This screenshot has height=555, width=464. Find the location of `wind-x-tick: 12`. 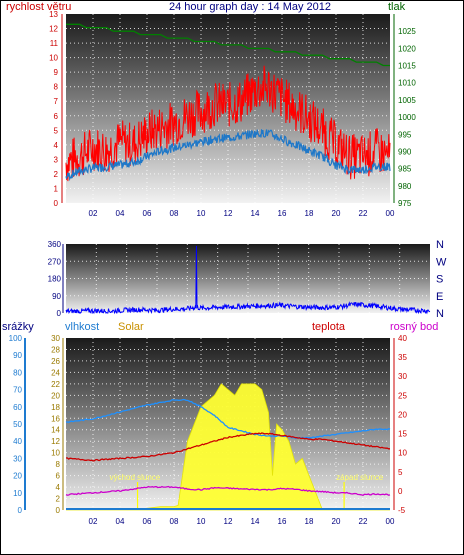

wind-x-tick: 12 is located at coordinates (228, 213).